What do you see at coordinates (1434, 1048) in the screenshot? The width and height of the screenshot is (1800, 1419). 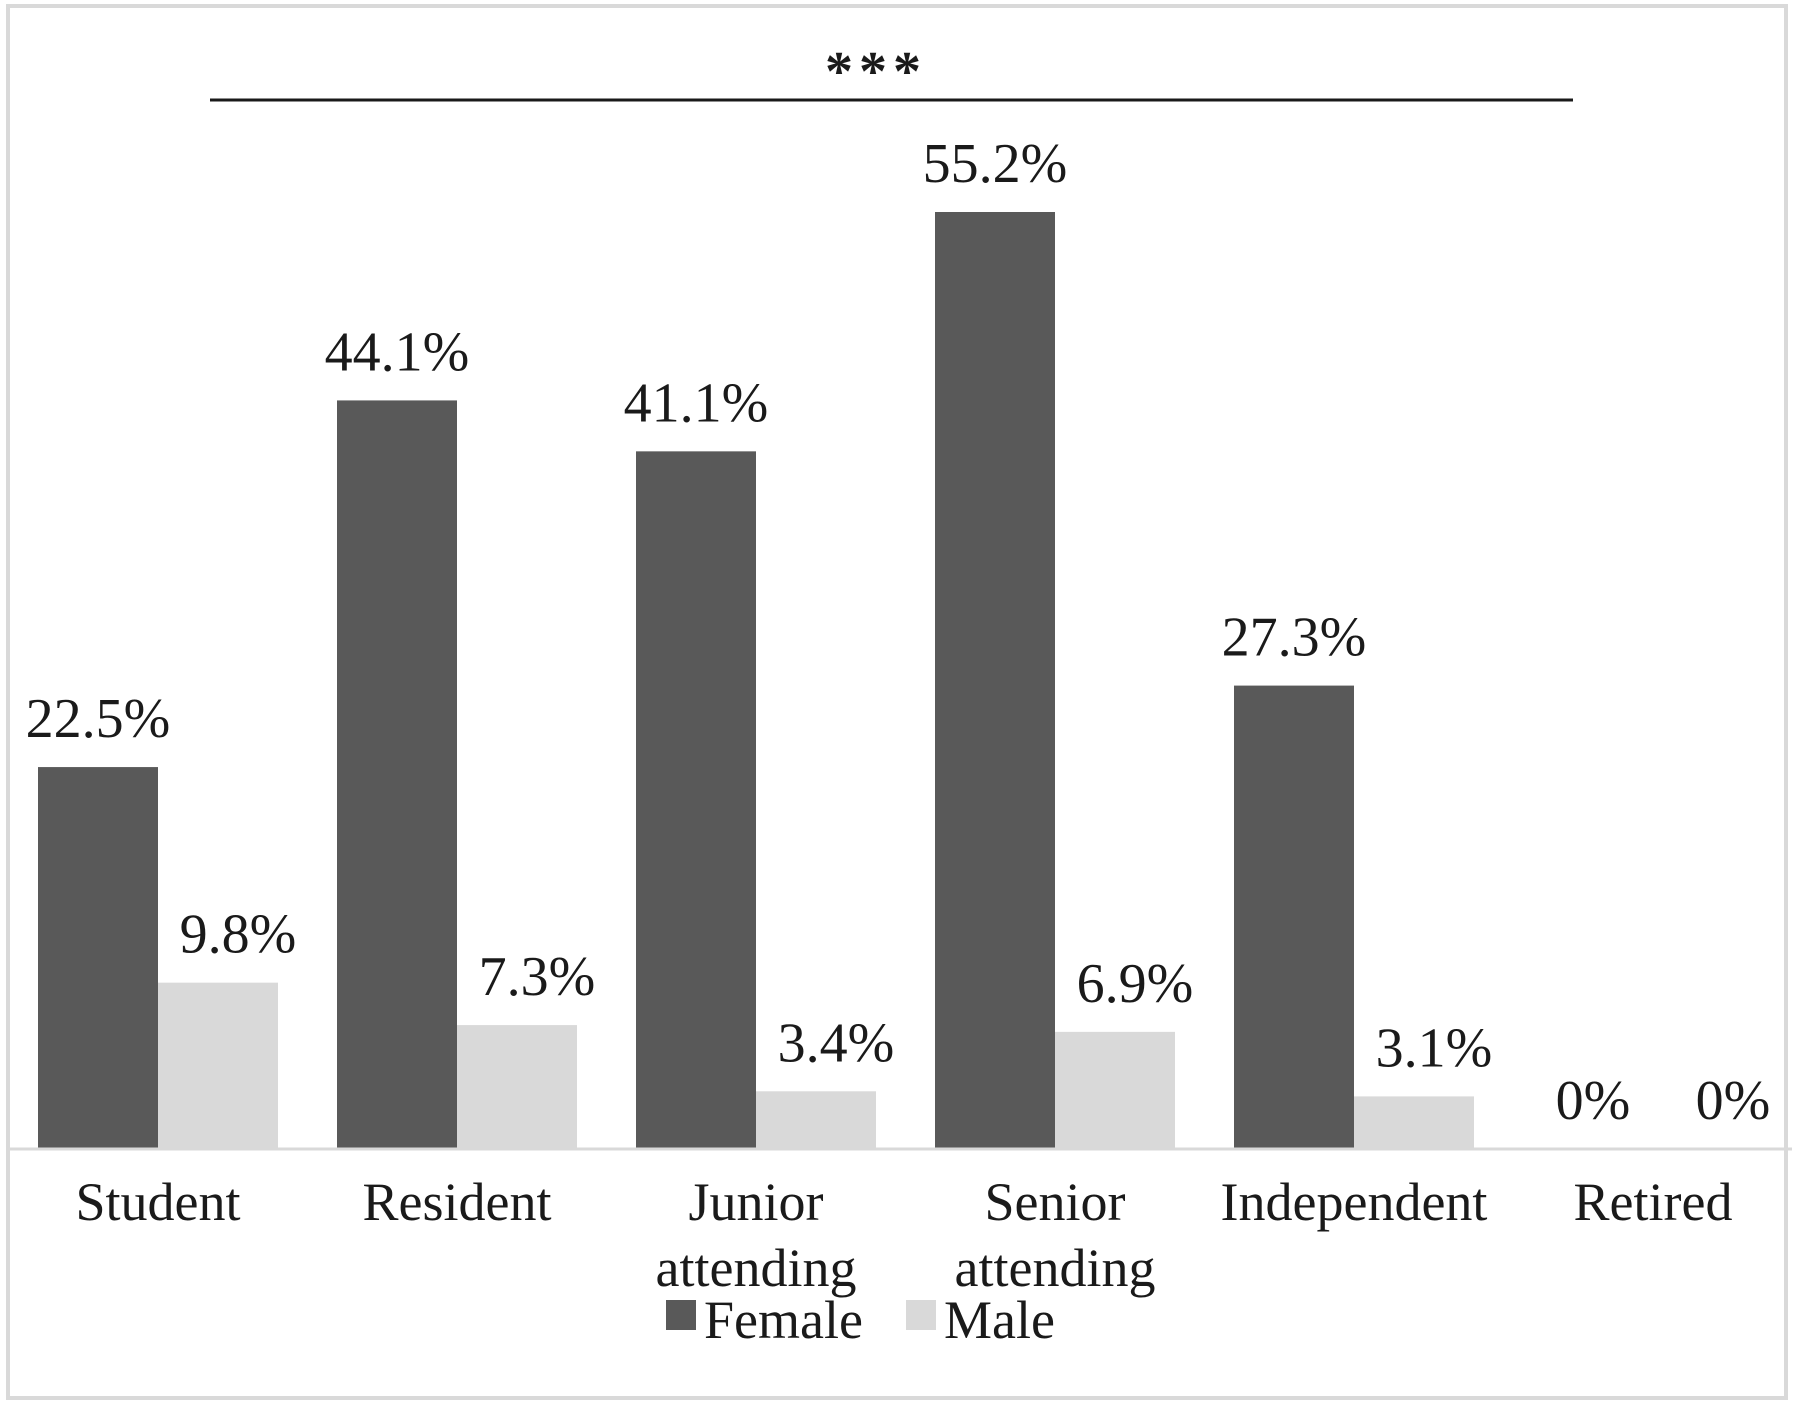 I see `value-label-male-4: 3.1%` at bounding box center [1434, 1048].